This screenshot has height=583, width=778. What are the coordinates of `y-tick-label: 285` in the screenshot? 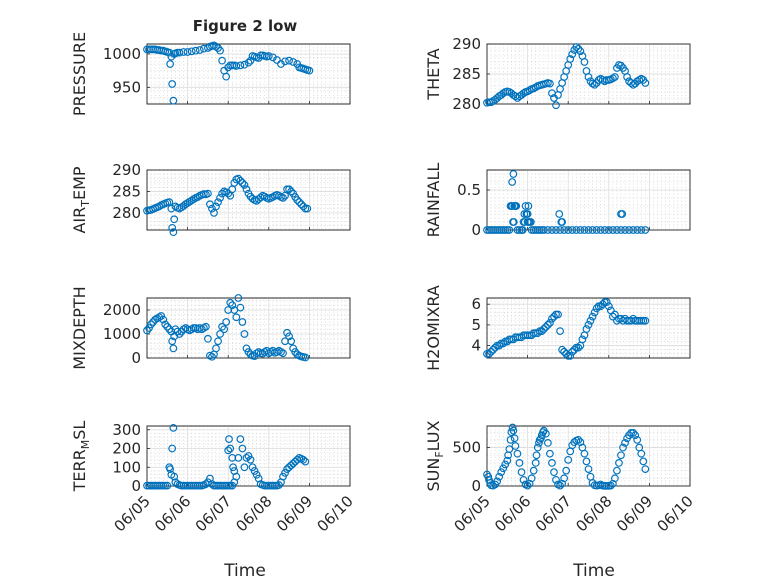 It's located at (126, 191).